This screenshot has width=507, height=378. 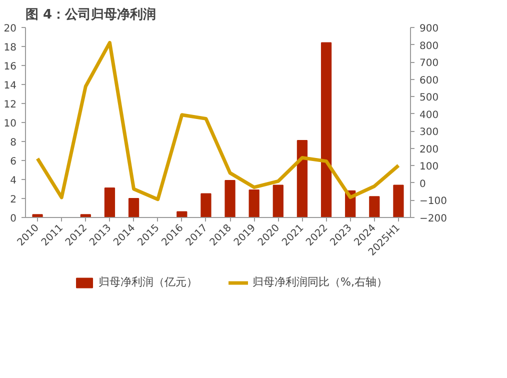 What do you see at coordinates (429, 29) in the screenshot?
I see `y2-tick-label: 900` at bounding box center [429, 29].